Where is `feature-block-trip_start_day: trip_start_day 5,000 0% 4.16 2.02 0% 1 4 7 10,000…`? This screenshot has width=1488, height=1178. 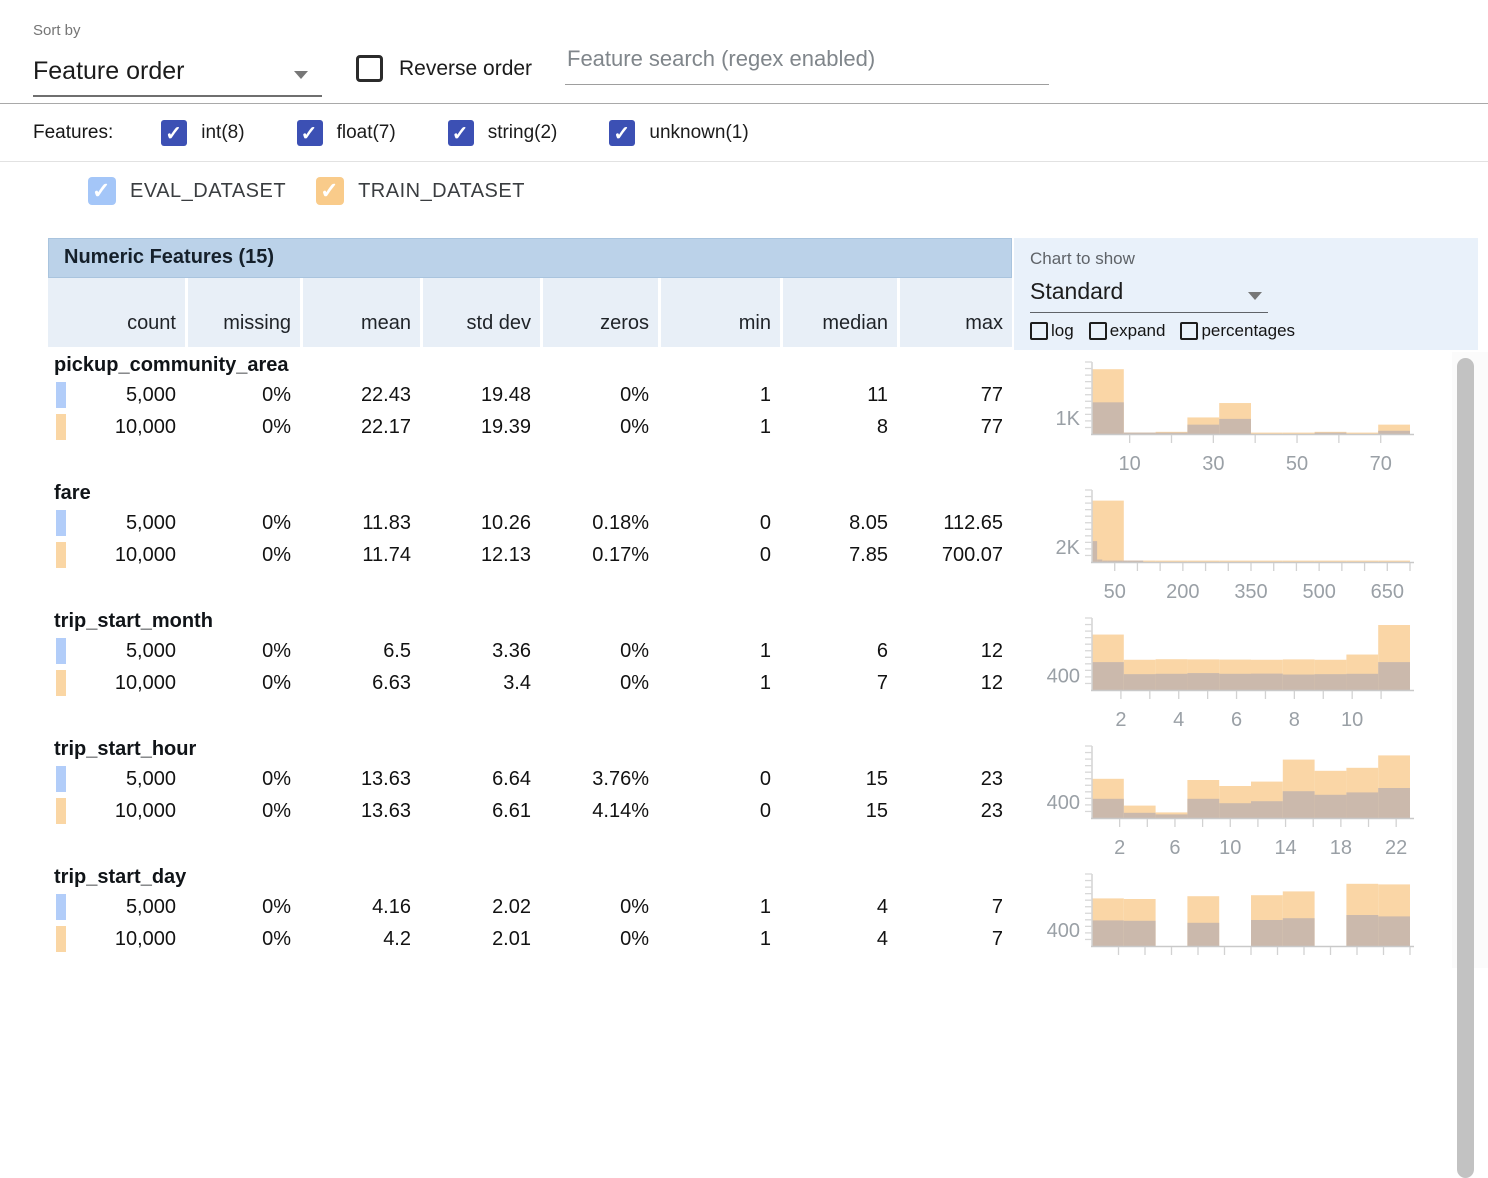
feature-block-trip_start_day: trip_start_day 5,000 0% 4.16 2.02 0% 1 4 7 10,000… is located at coordinates (530, 928).